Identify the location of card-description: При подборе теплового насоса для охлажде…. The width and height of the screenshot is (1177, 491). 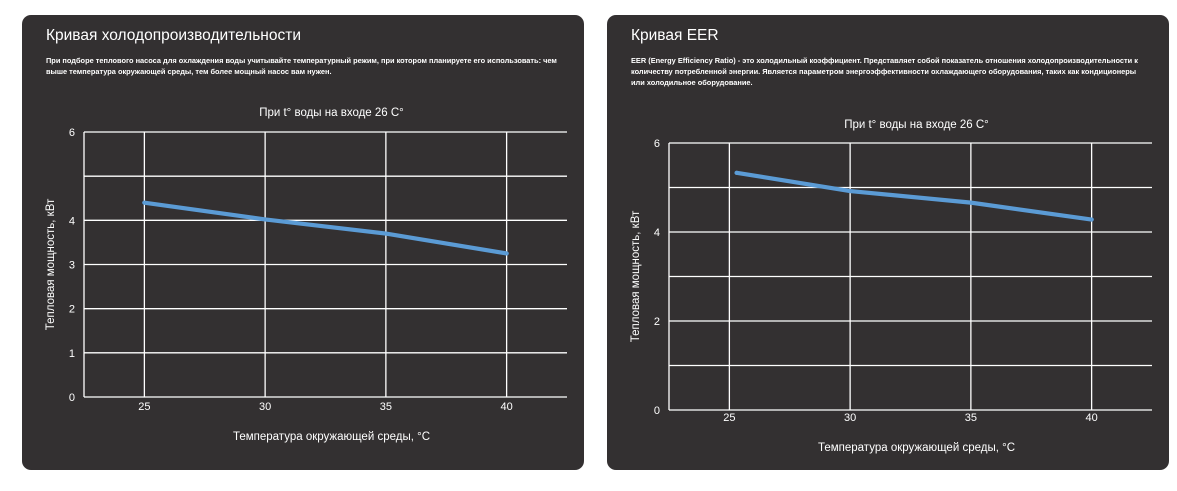
(301, 66).